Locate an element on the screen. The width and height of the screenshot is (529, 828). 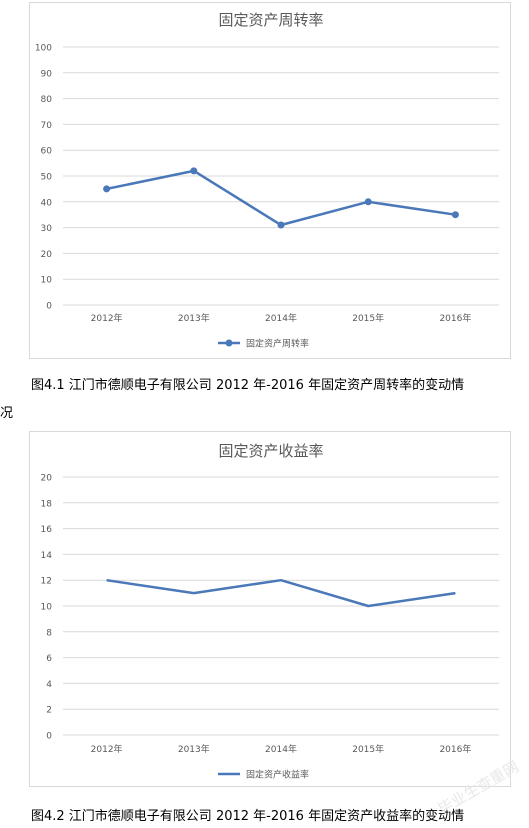
chart1-y-tick-label: 50 is located at coordinates (47, 178).